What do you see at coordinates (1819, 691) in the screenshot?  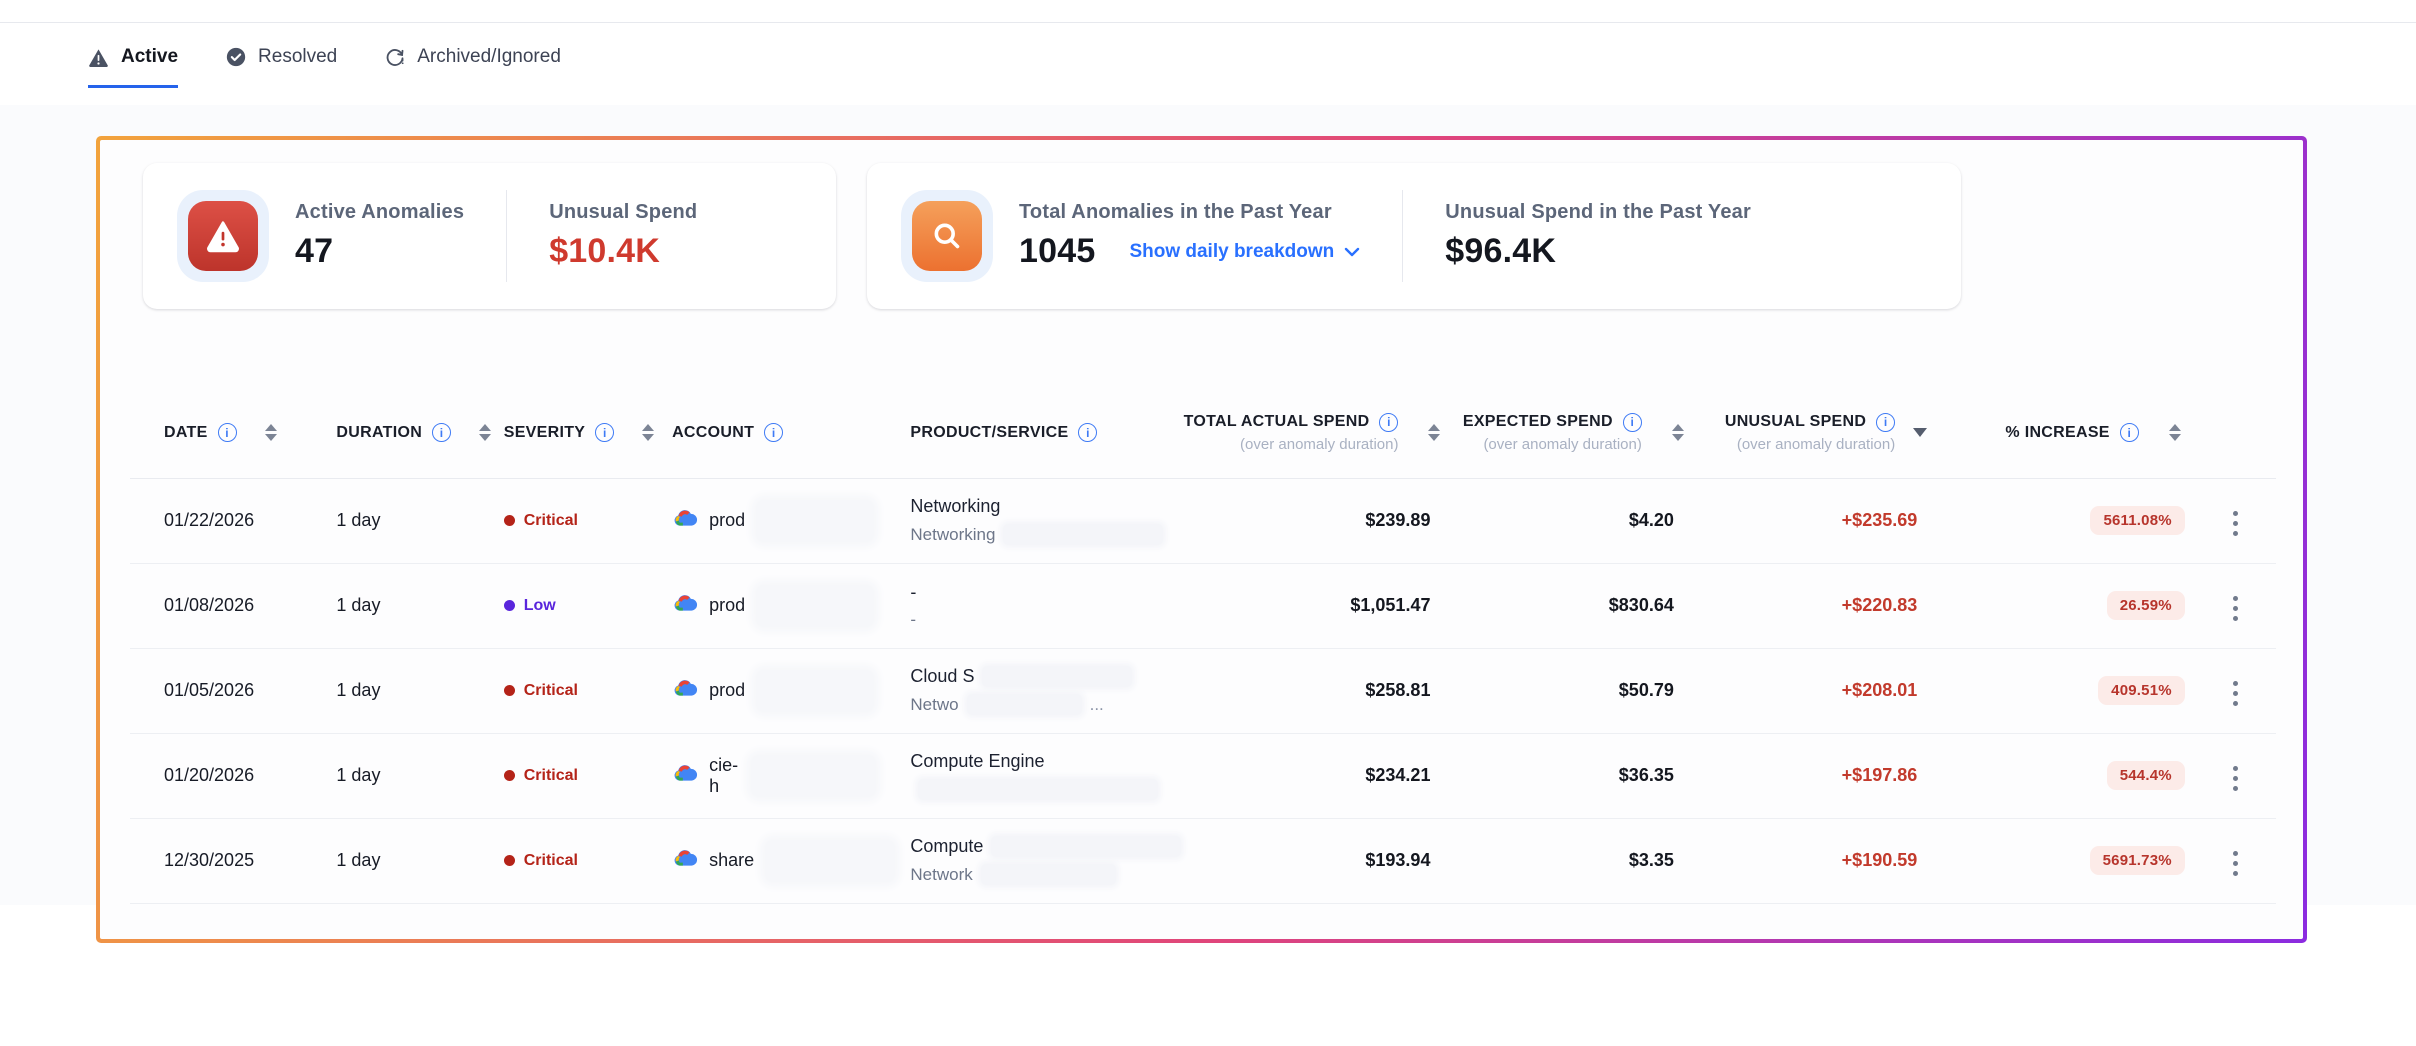 I see `cell-unusual-spend: +$208.01` at bounding box center [1819, 691].